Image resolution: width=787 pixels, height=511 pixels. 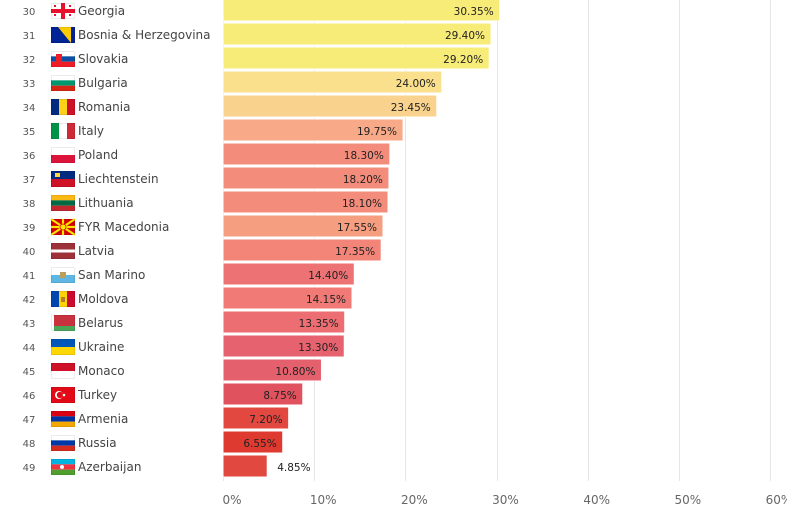 I want to click on country-label: Romania, so click(x=104, y=107).